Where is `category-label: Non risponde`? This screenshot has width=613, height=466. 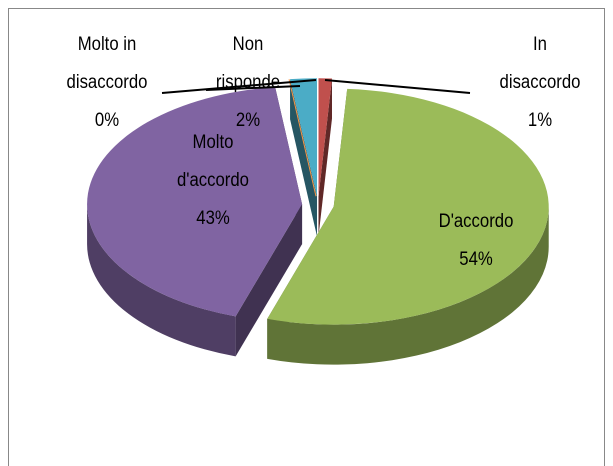
category-label: Non risponde is located at coordinates (248, 63).